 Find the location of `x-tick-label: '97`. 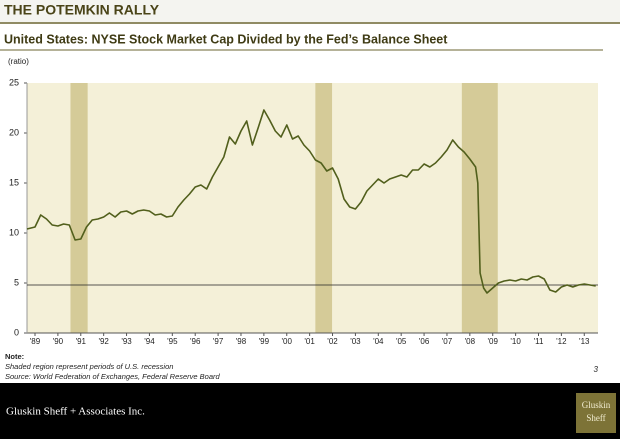

x-tick-label: '97 is located at coordinates (218, 341).